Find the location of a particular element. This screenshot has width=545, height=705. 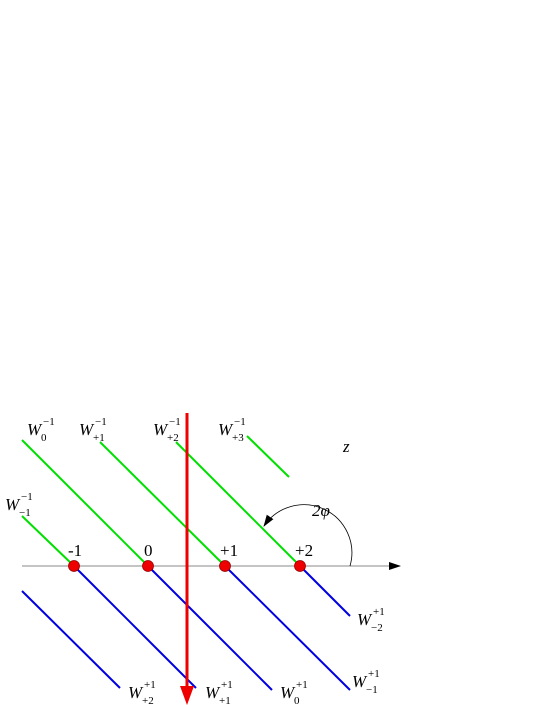

order-label: +1 is located at coordinates (229, 550).